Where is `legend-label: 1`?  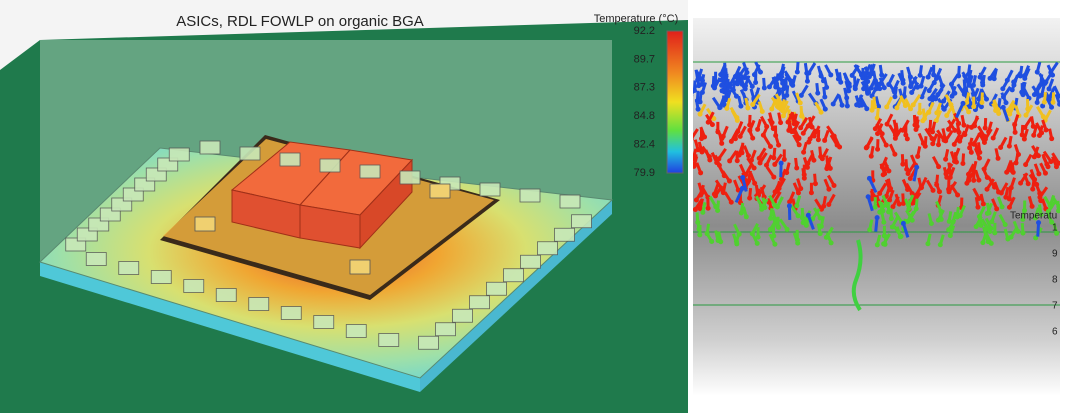
legend-label: 1 is located at coordinates (1055, 228).